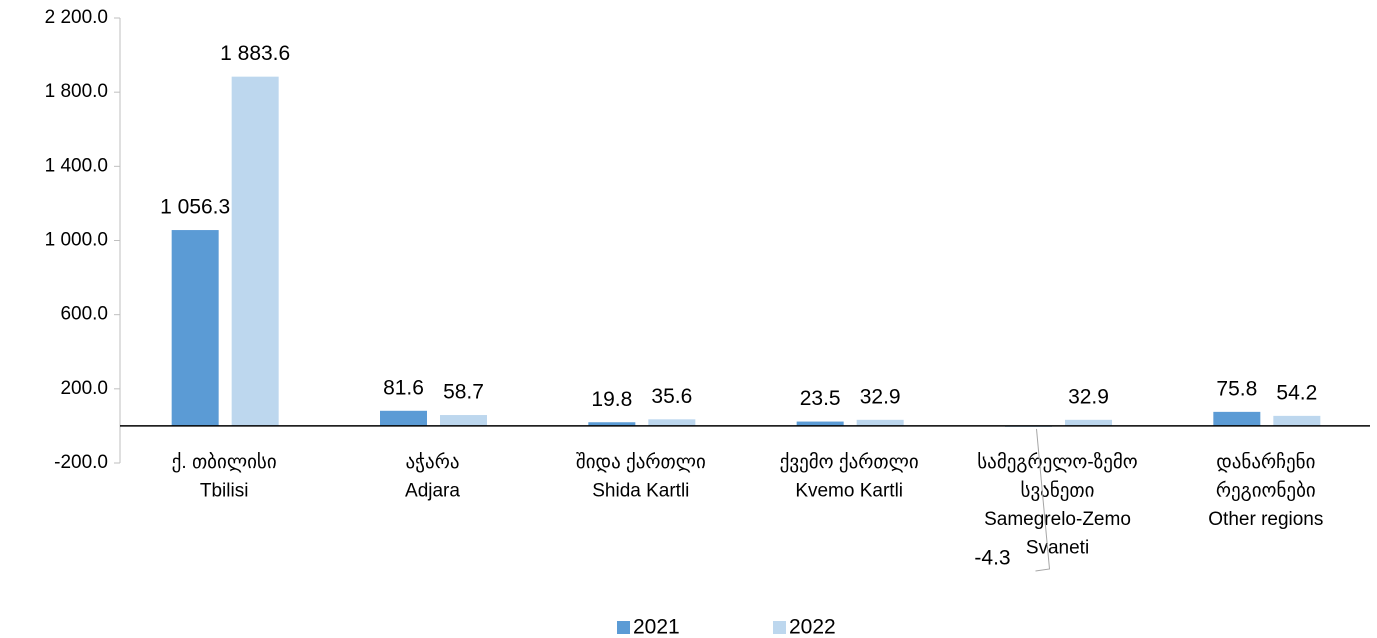 This screenshot has height=638, width=1377. What do you see at coordinates (195, 207) in the screenshot?
I see `value-label: 1 056.3` at bounding box center [195, 207].